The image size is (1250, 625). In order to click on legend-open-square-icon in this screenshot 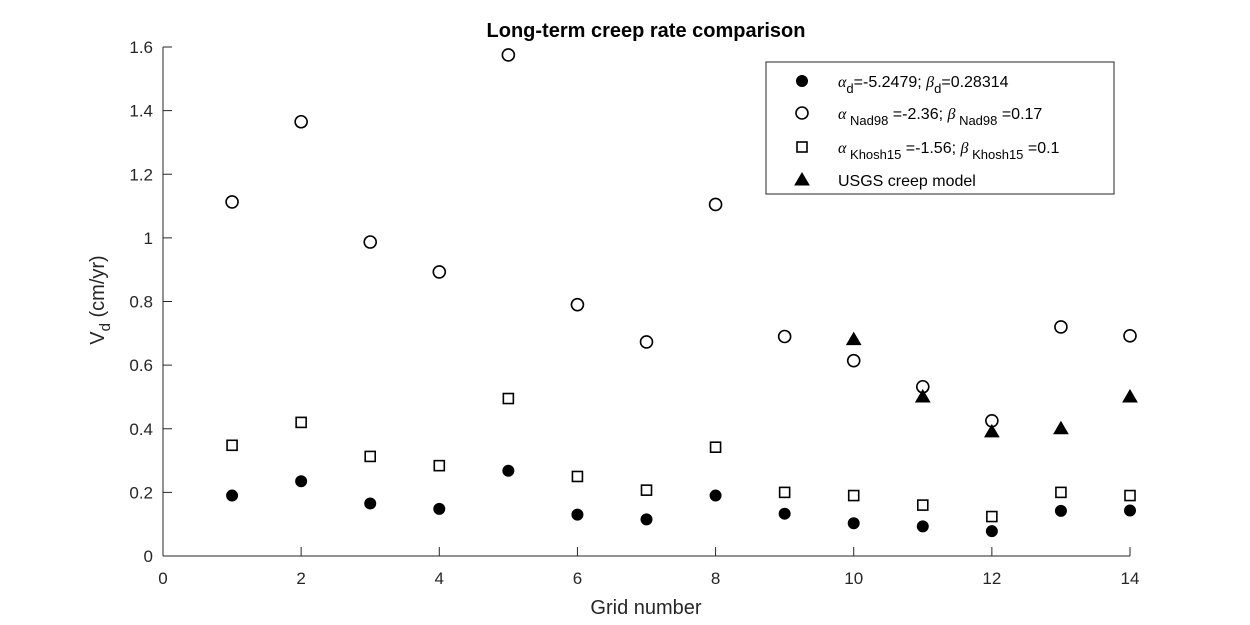, I will do `click(802, 147)`.